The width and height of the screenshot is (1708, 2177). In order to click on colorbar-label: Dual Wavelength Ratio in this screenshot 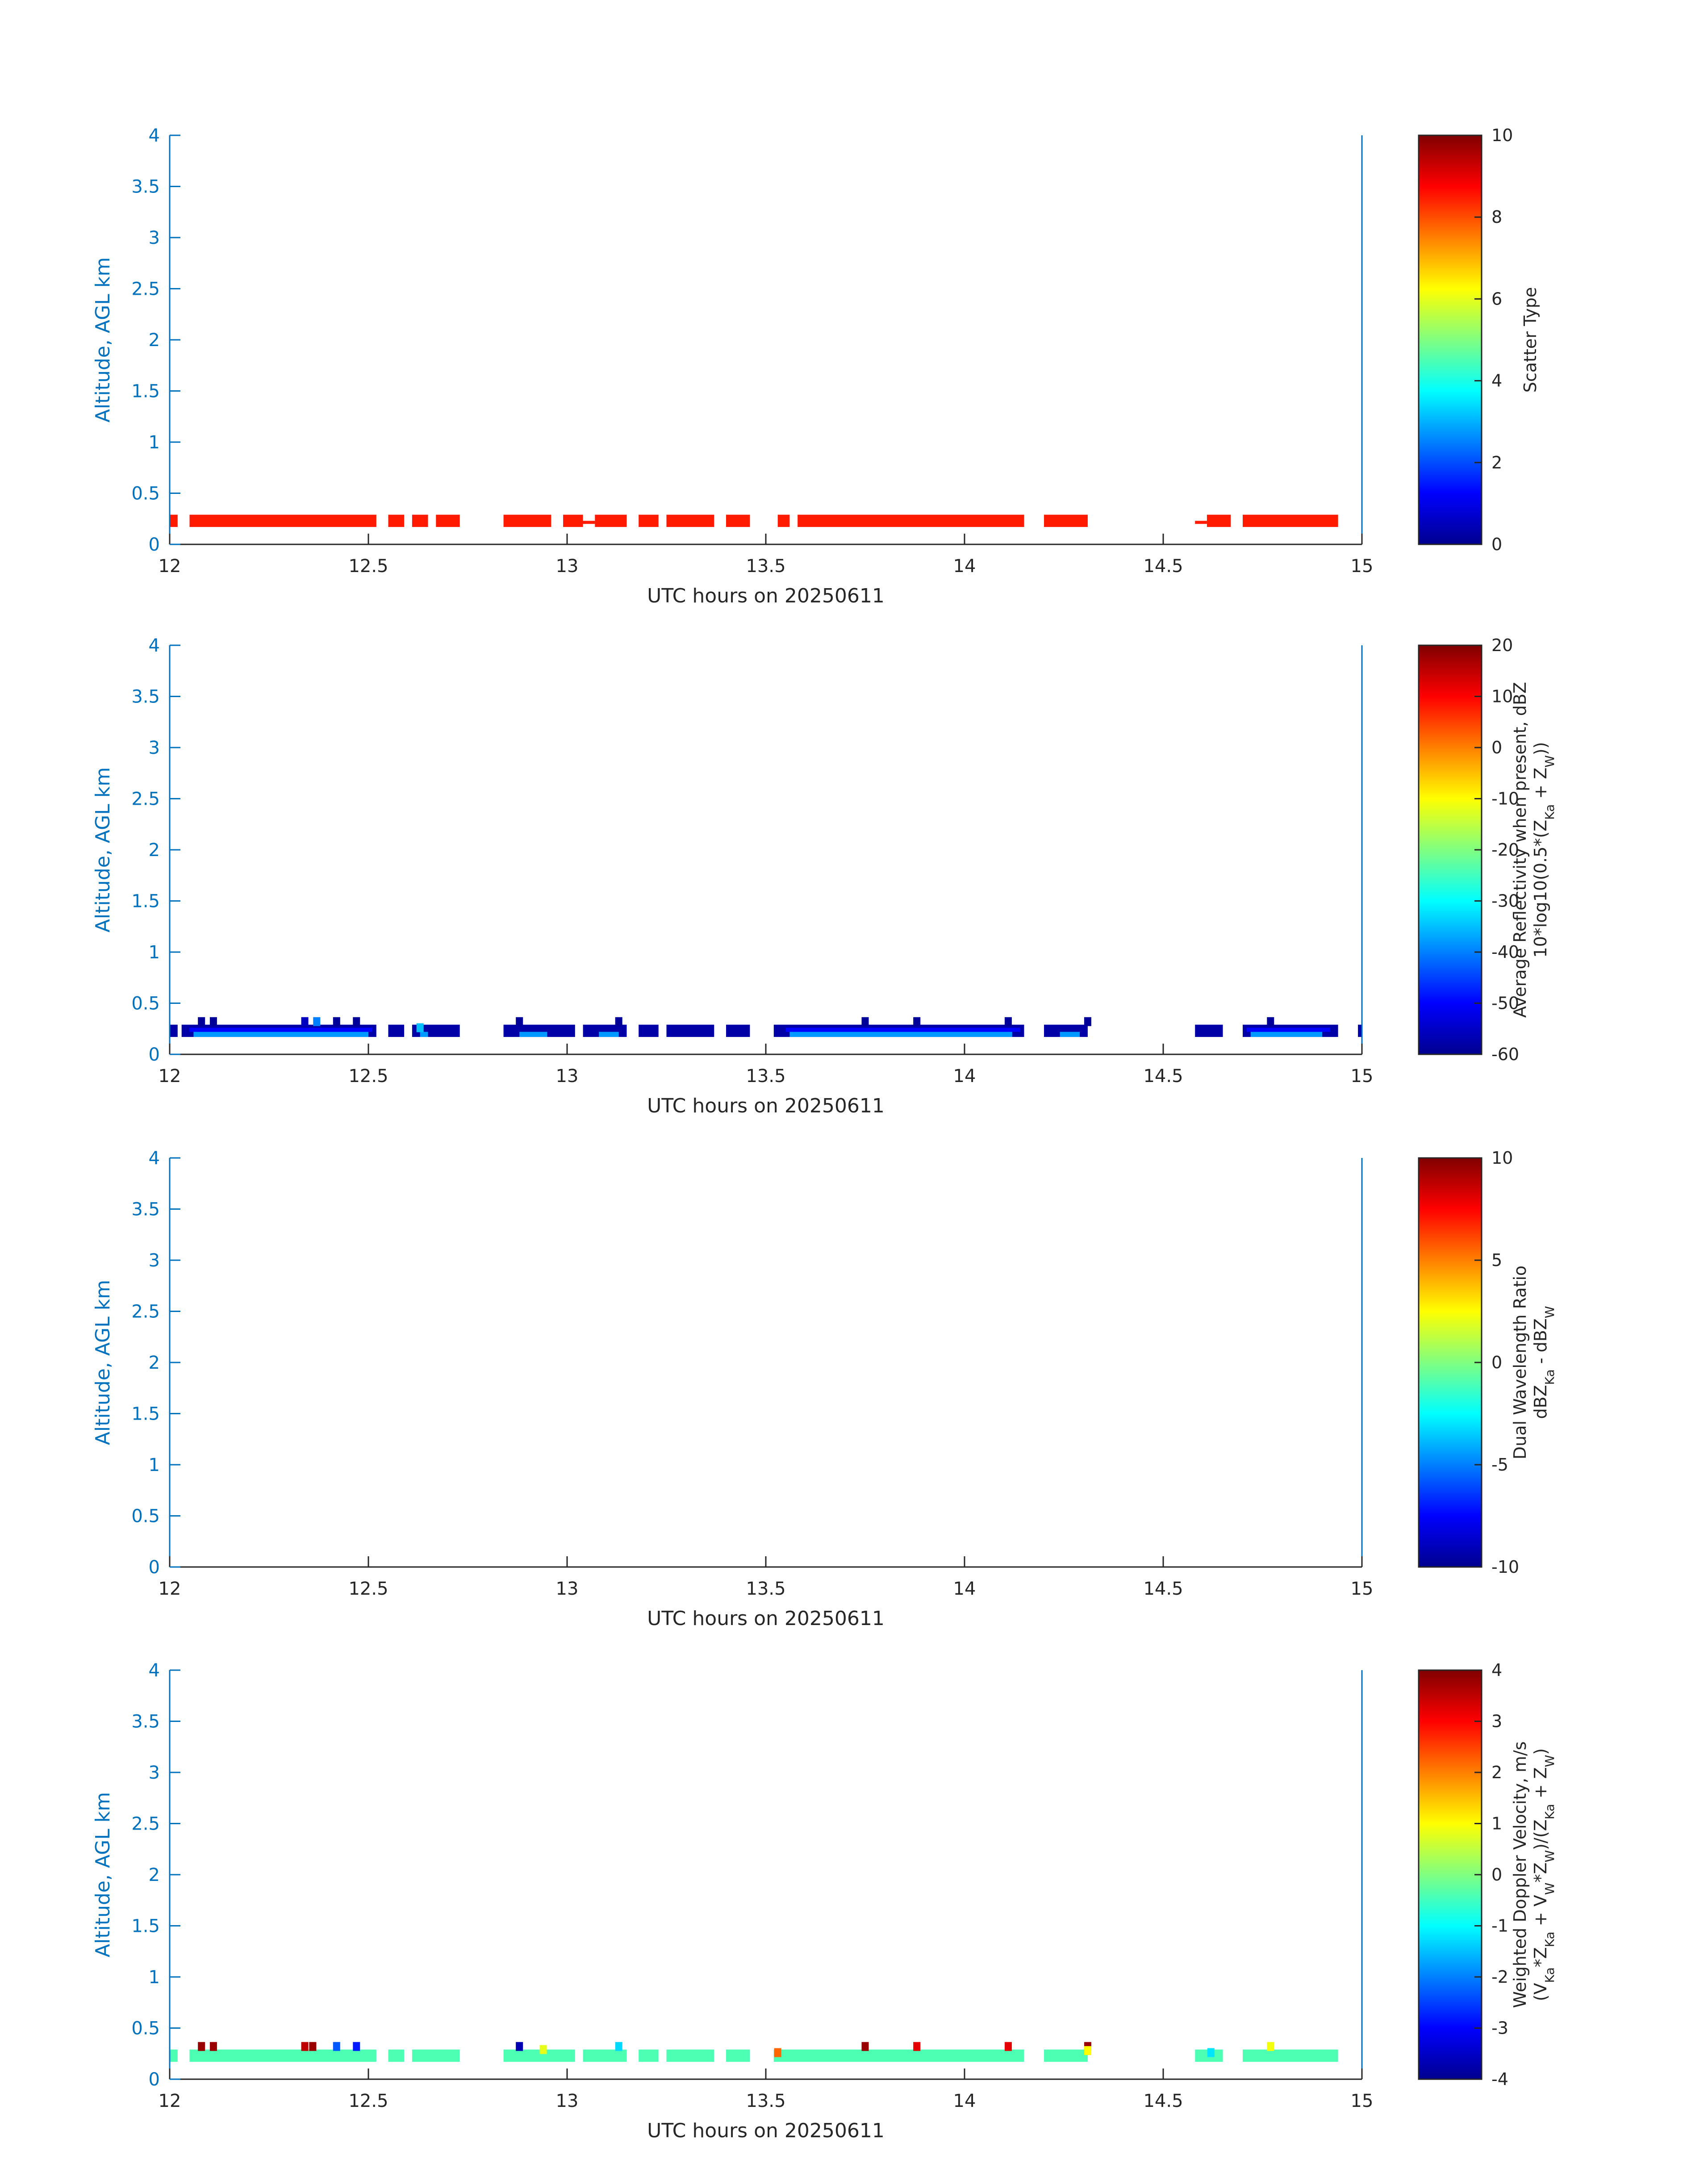, I will do `click(1520, 1362)`.